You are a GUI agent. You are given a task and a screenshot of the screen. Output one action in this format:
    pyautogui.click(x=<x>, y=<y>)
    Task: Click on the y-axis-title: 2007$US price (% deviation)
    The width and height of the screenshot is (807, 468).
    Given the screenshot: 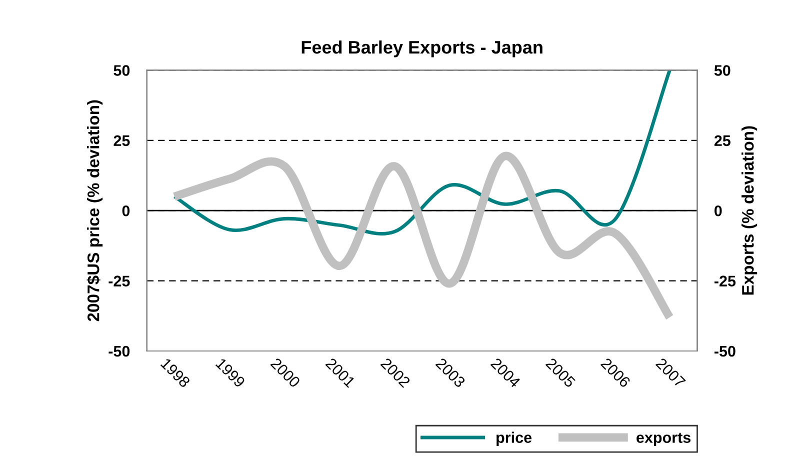 What is the action you would take?
    pyautogui.click(x=94, y=211)
    